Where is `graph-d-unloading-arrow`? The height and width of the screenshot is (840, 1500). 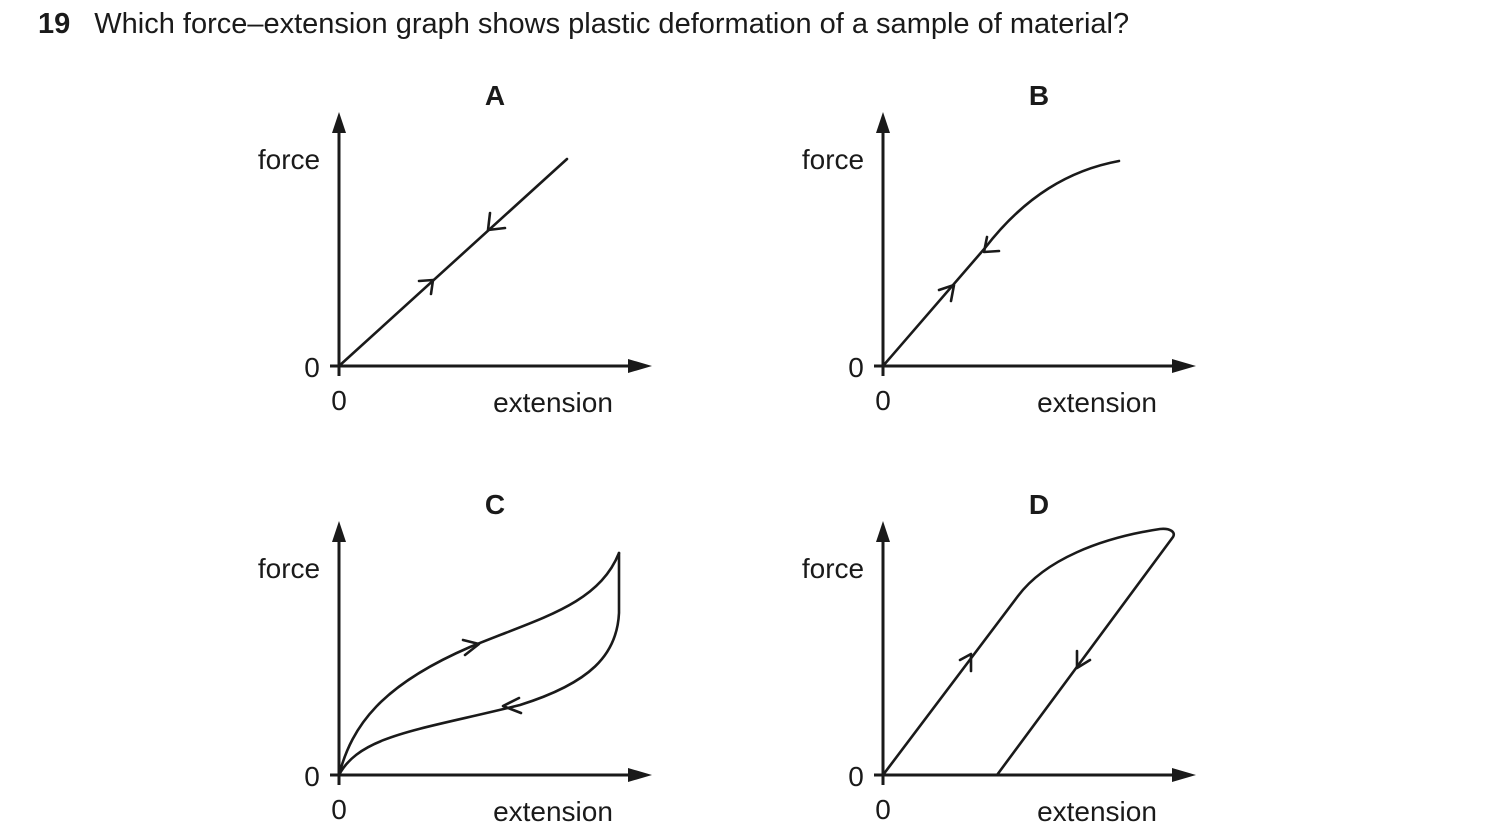 graph-d-unloading-arrow is located at coordinates (1083, 659).